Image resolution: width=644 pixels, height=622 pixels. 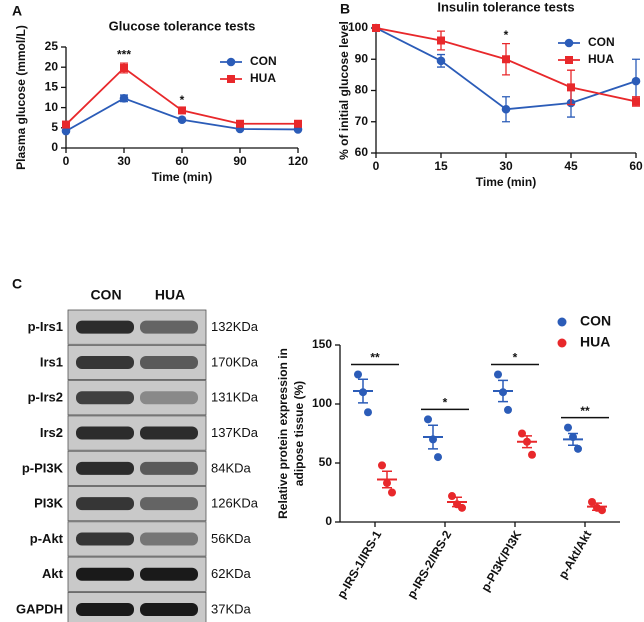 What do you see at coordinates (182, 177) in the screenshot?
I see `x-axis-label: Time (min)` at bounding box center [182, 177].